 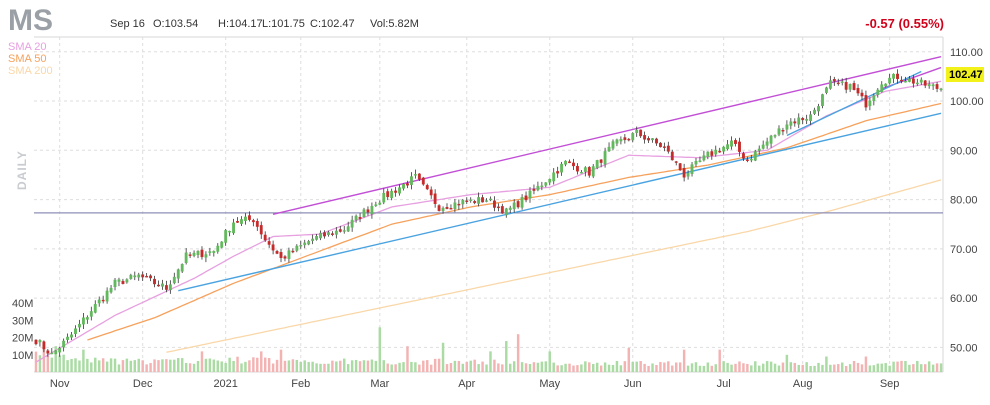 I want to click on volume-tick-label: 10M, so click(x=22, y=356).